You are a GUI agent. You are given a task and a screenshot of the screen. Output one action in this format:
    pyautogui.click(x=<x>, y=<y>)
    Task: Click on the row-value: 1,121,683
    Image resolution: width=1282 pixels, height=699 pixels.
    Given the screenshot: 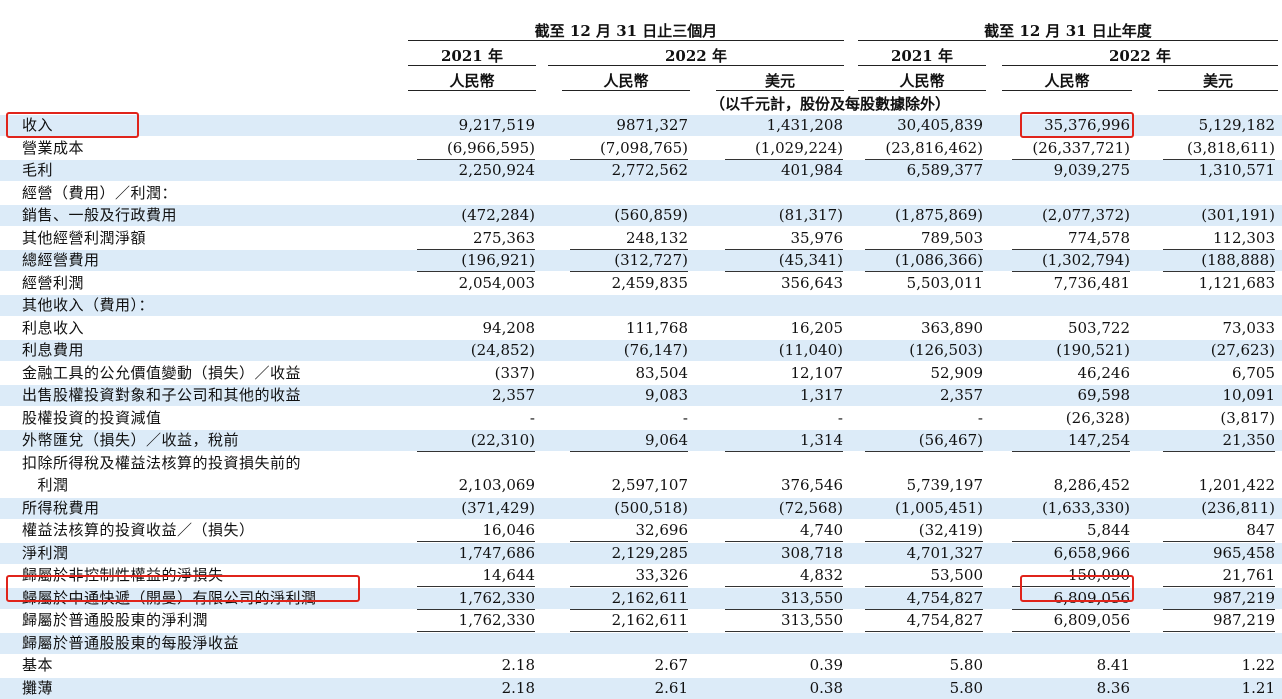 What is the action you would take?
    pyautogui.click(x=1236, y=282)
    